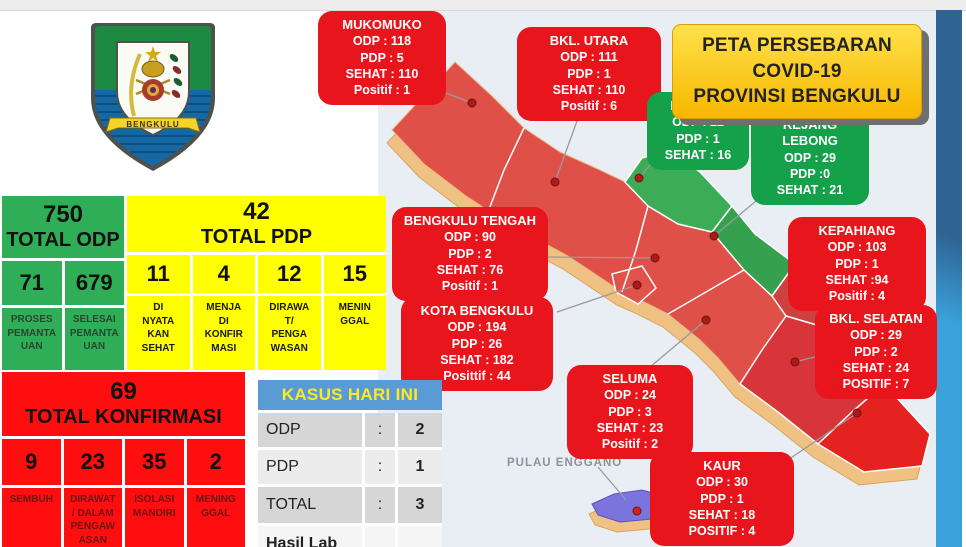 This screenshot has height=547, width=966. Describe the element at coordinates (256, 212) in the screenshot. I see `total-pdp-value: 42` at that location.